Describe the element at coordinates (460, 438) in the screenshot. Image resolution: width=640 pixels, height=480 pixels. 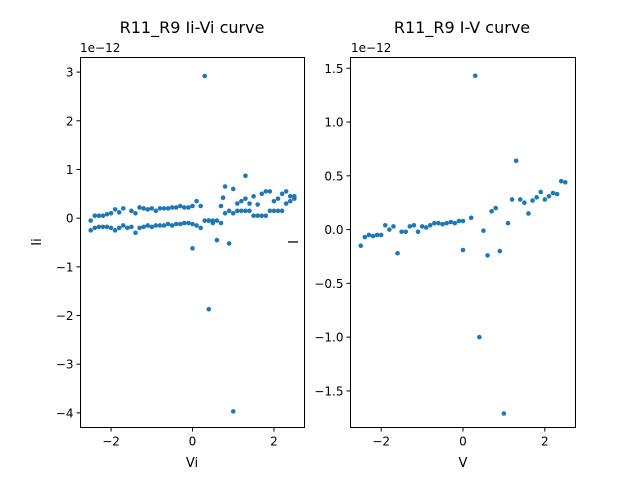
I see `i-v-x-ticks: −2 0 2` at that location.